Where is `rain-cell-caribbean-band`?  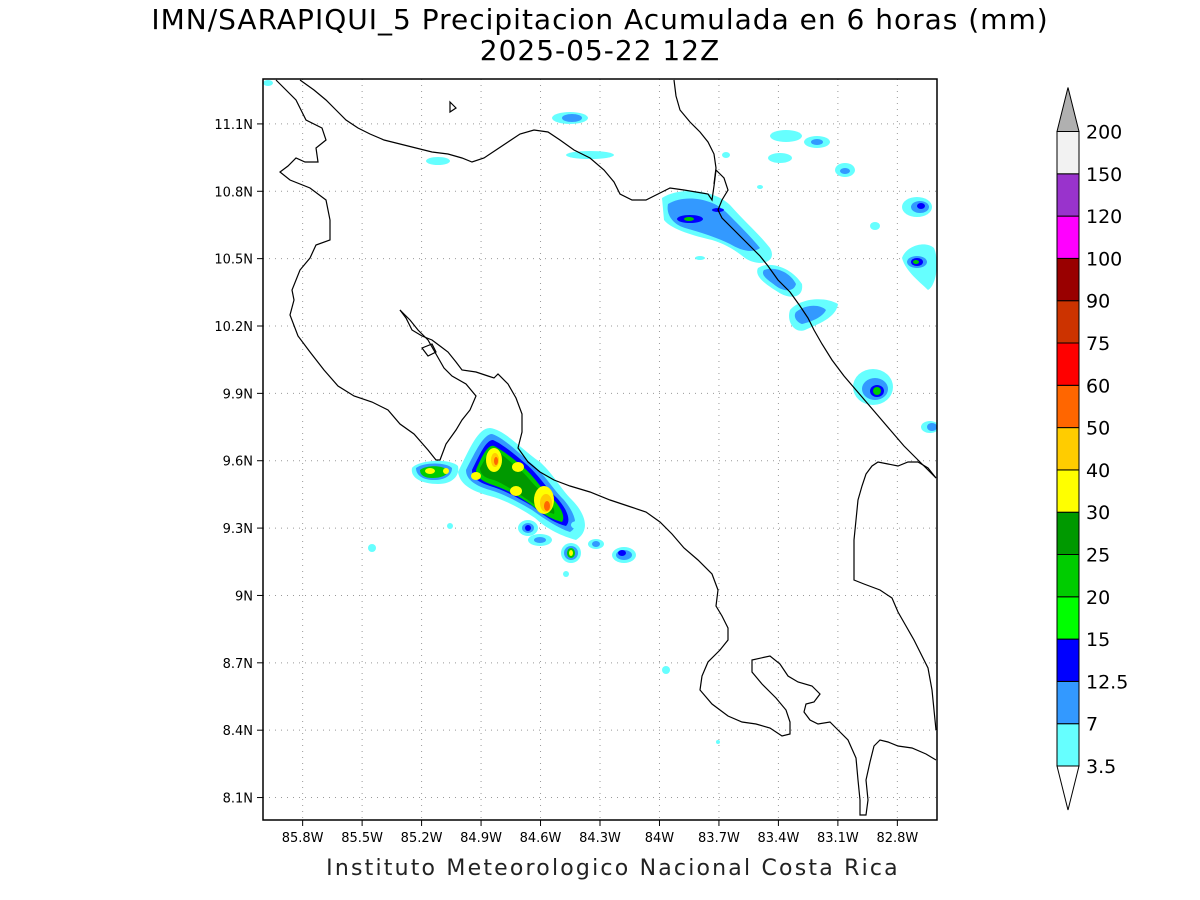
rain-cell-caribbean-band is located at coordinates (640, 221).